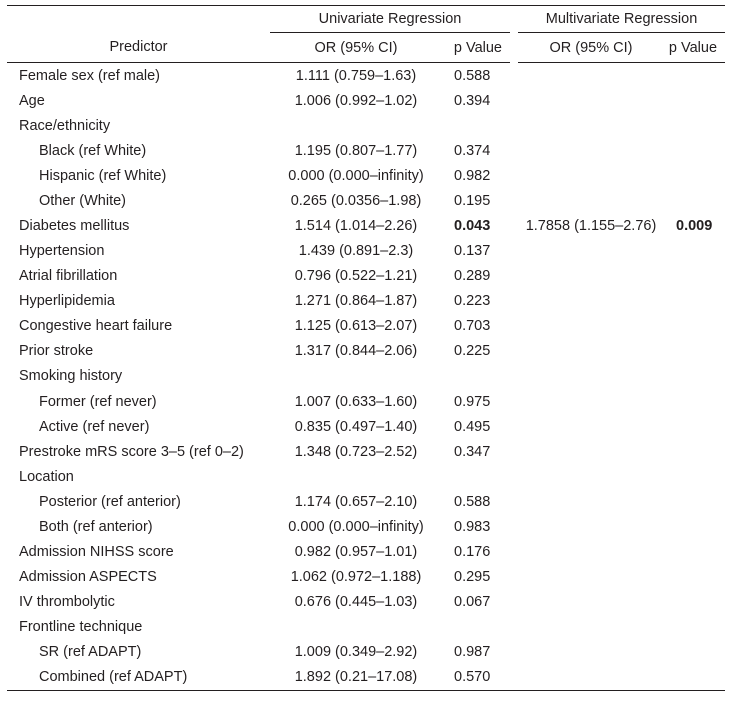  I want to click on univariate-or-cell: 1.348 (0.723–2.52), so click(356, 451).